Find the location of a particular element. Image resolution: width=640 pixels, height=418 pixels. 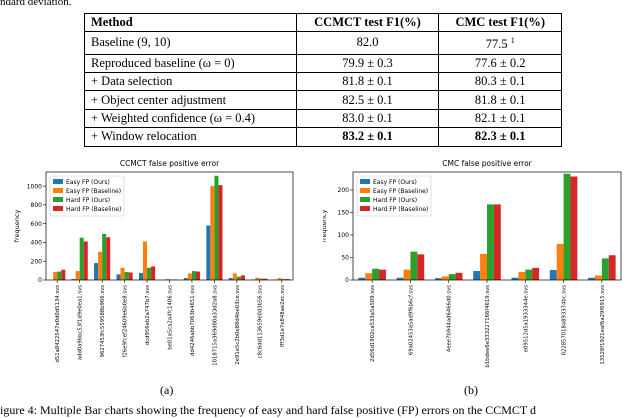

header-method: Method is located at coordinates (191, 23).